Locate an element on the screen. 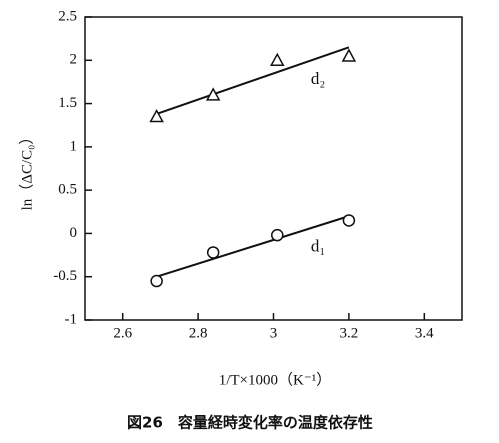 The image size is (499, 443). y-tick-label: 1 is located at coordinates (74, 146).